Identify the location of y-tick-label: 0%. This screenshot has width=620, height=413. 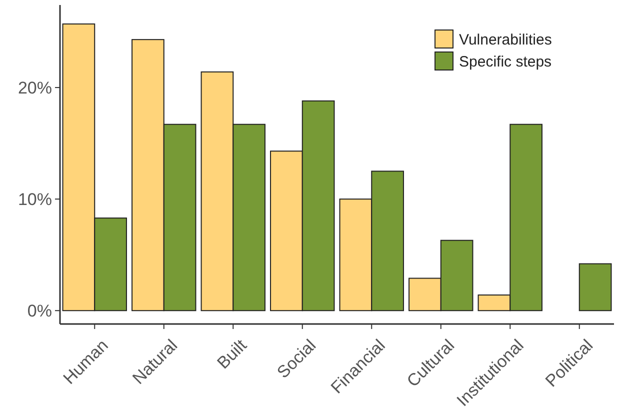
(39, 311).